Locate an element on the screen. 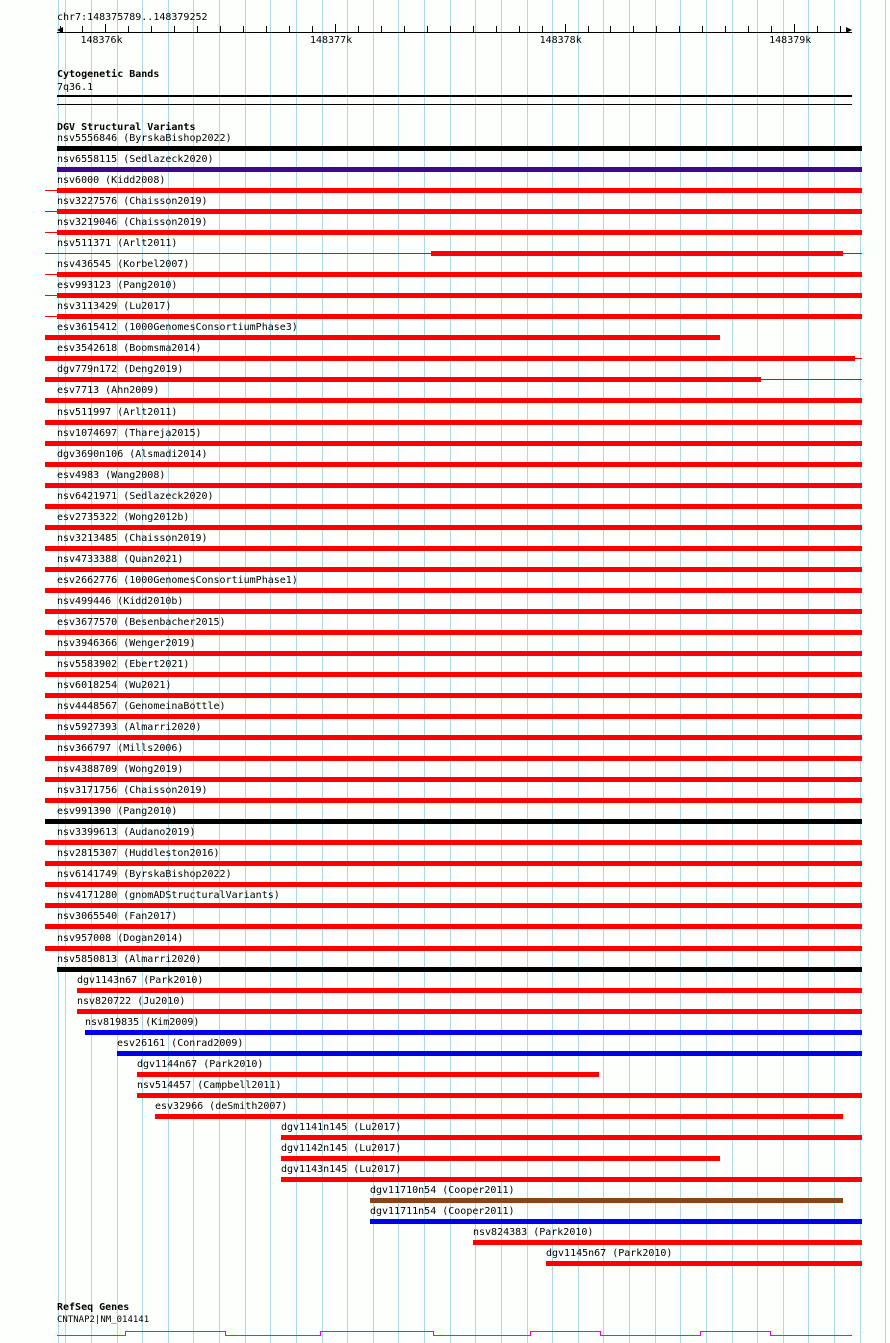  dgv-variant-row: nsv3219046 (Chaisson2019) is located at coordinates (445, 227).